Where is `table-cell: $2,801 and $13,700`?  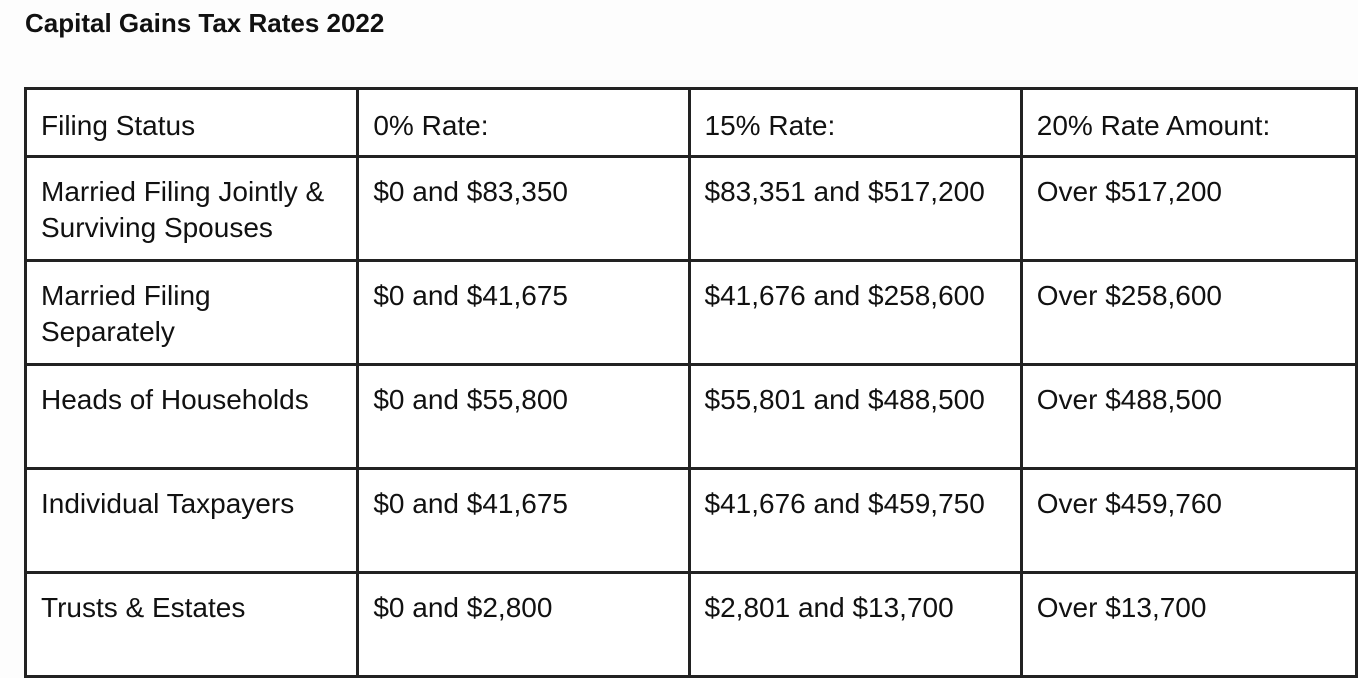 table-cell: $2,801 and $13,700 is located at coordinates (855, 624).